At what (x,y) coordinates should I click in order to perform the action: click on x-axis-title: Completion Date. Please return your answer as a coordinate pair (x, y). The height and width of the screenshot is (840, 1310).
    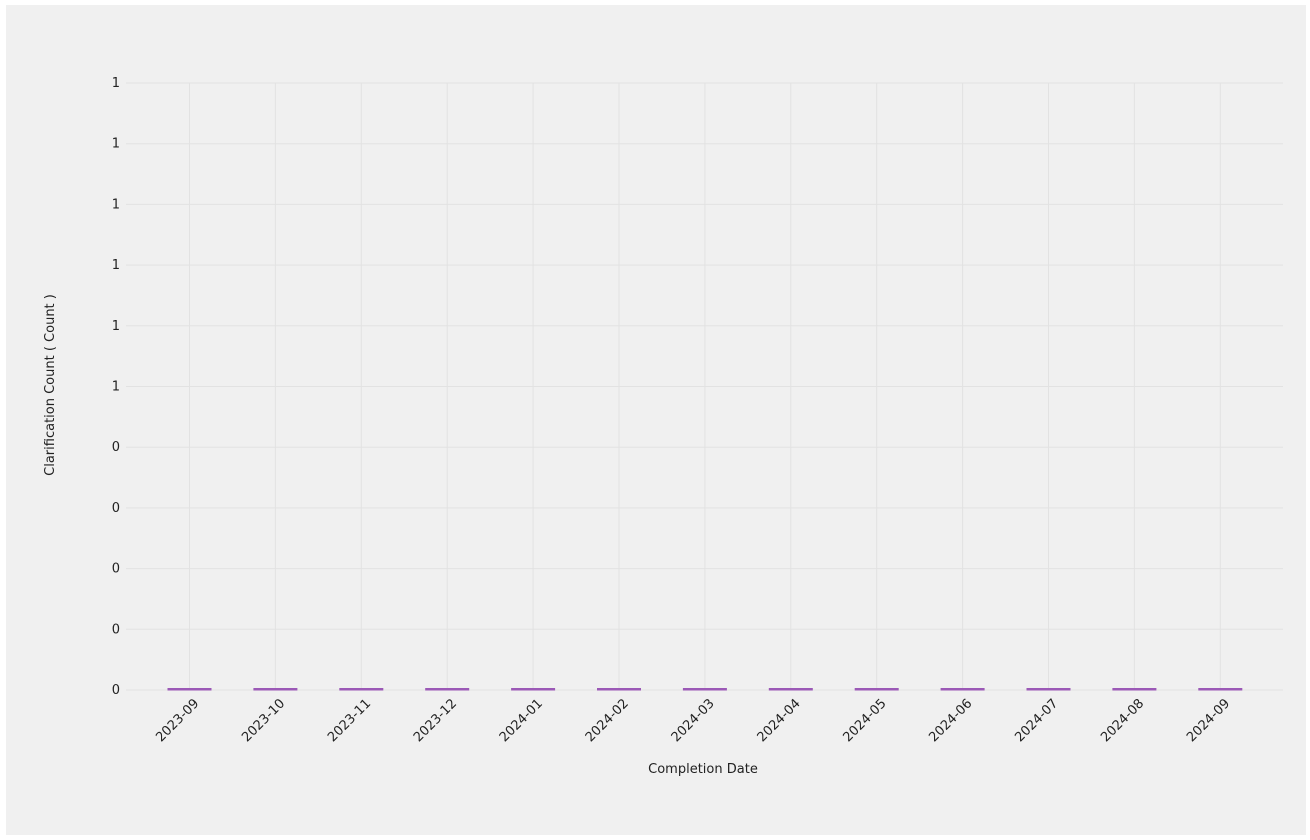
    Looking at the image, I should click on (703, 769).